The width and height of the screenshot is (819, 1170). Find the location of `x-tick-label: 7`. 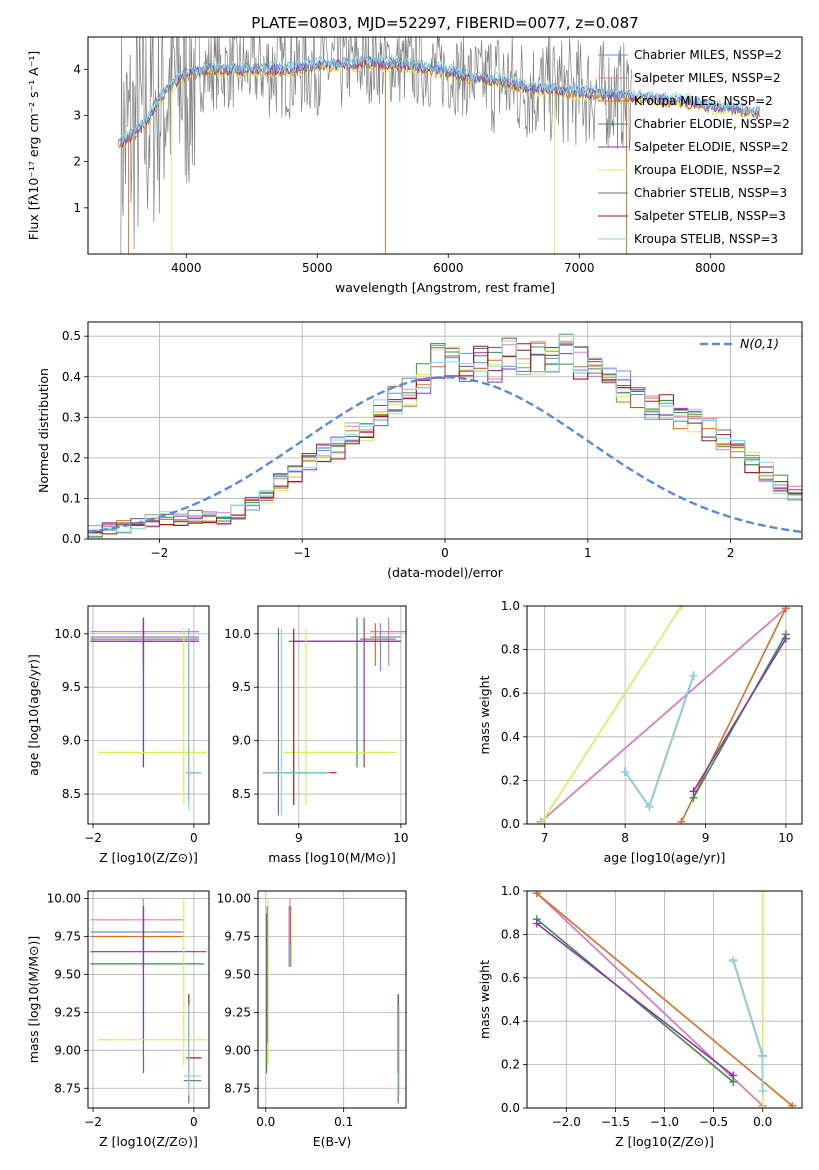

x-tick-label: 7 is located at coordinates (545, 838).